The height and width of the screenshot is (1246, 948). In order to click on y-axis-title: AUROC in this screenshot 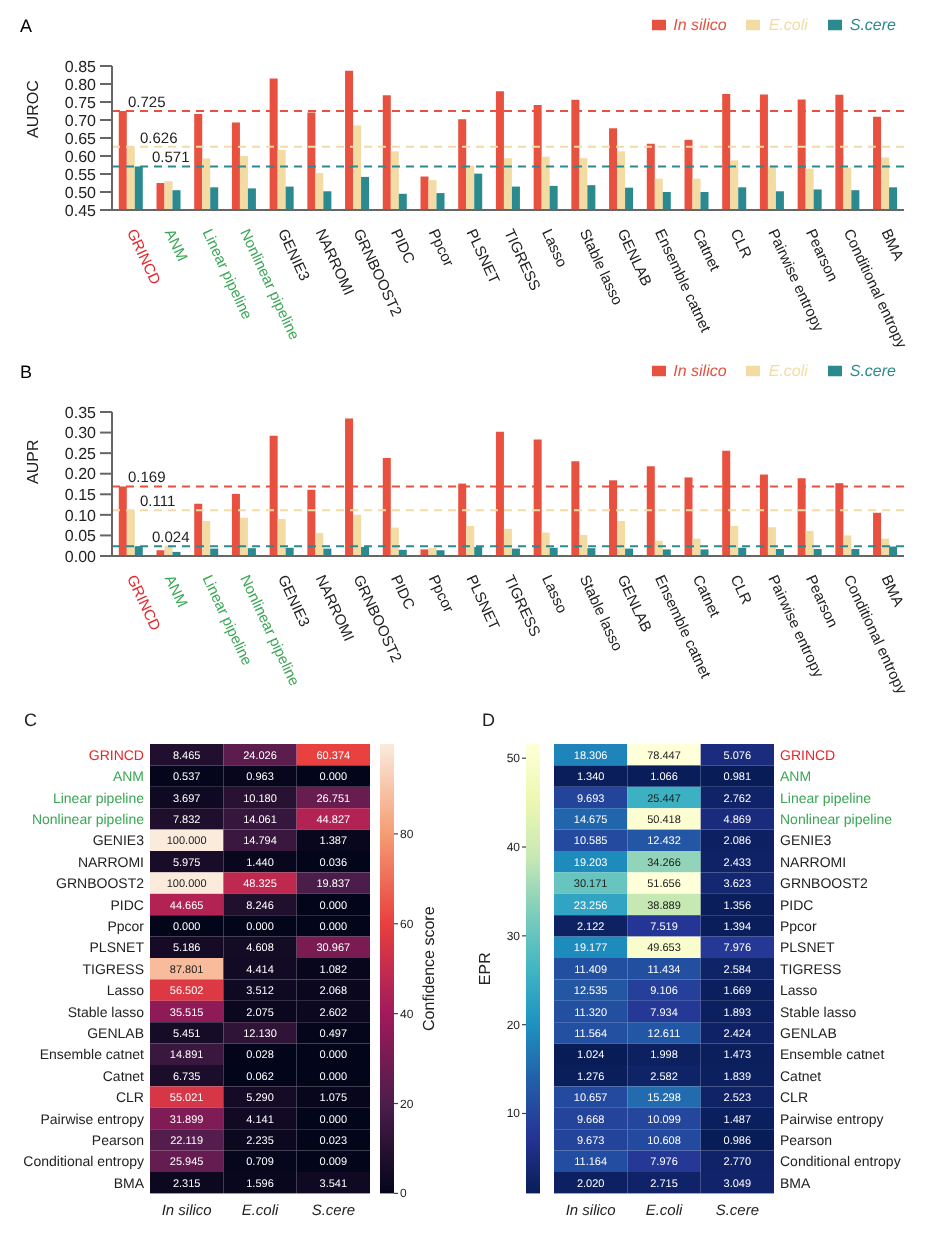, I will do `click(32, 108)`.